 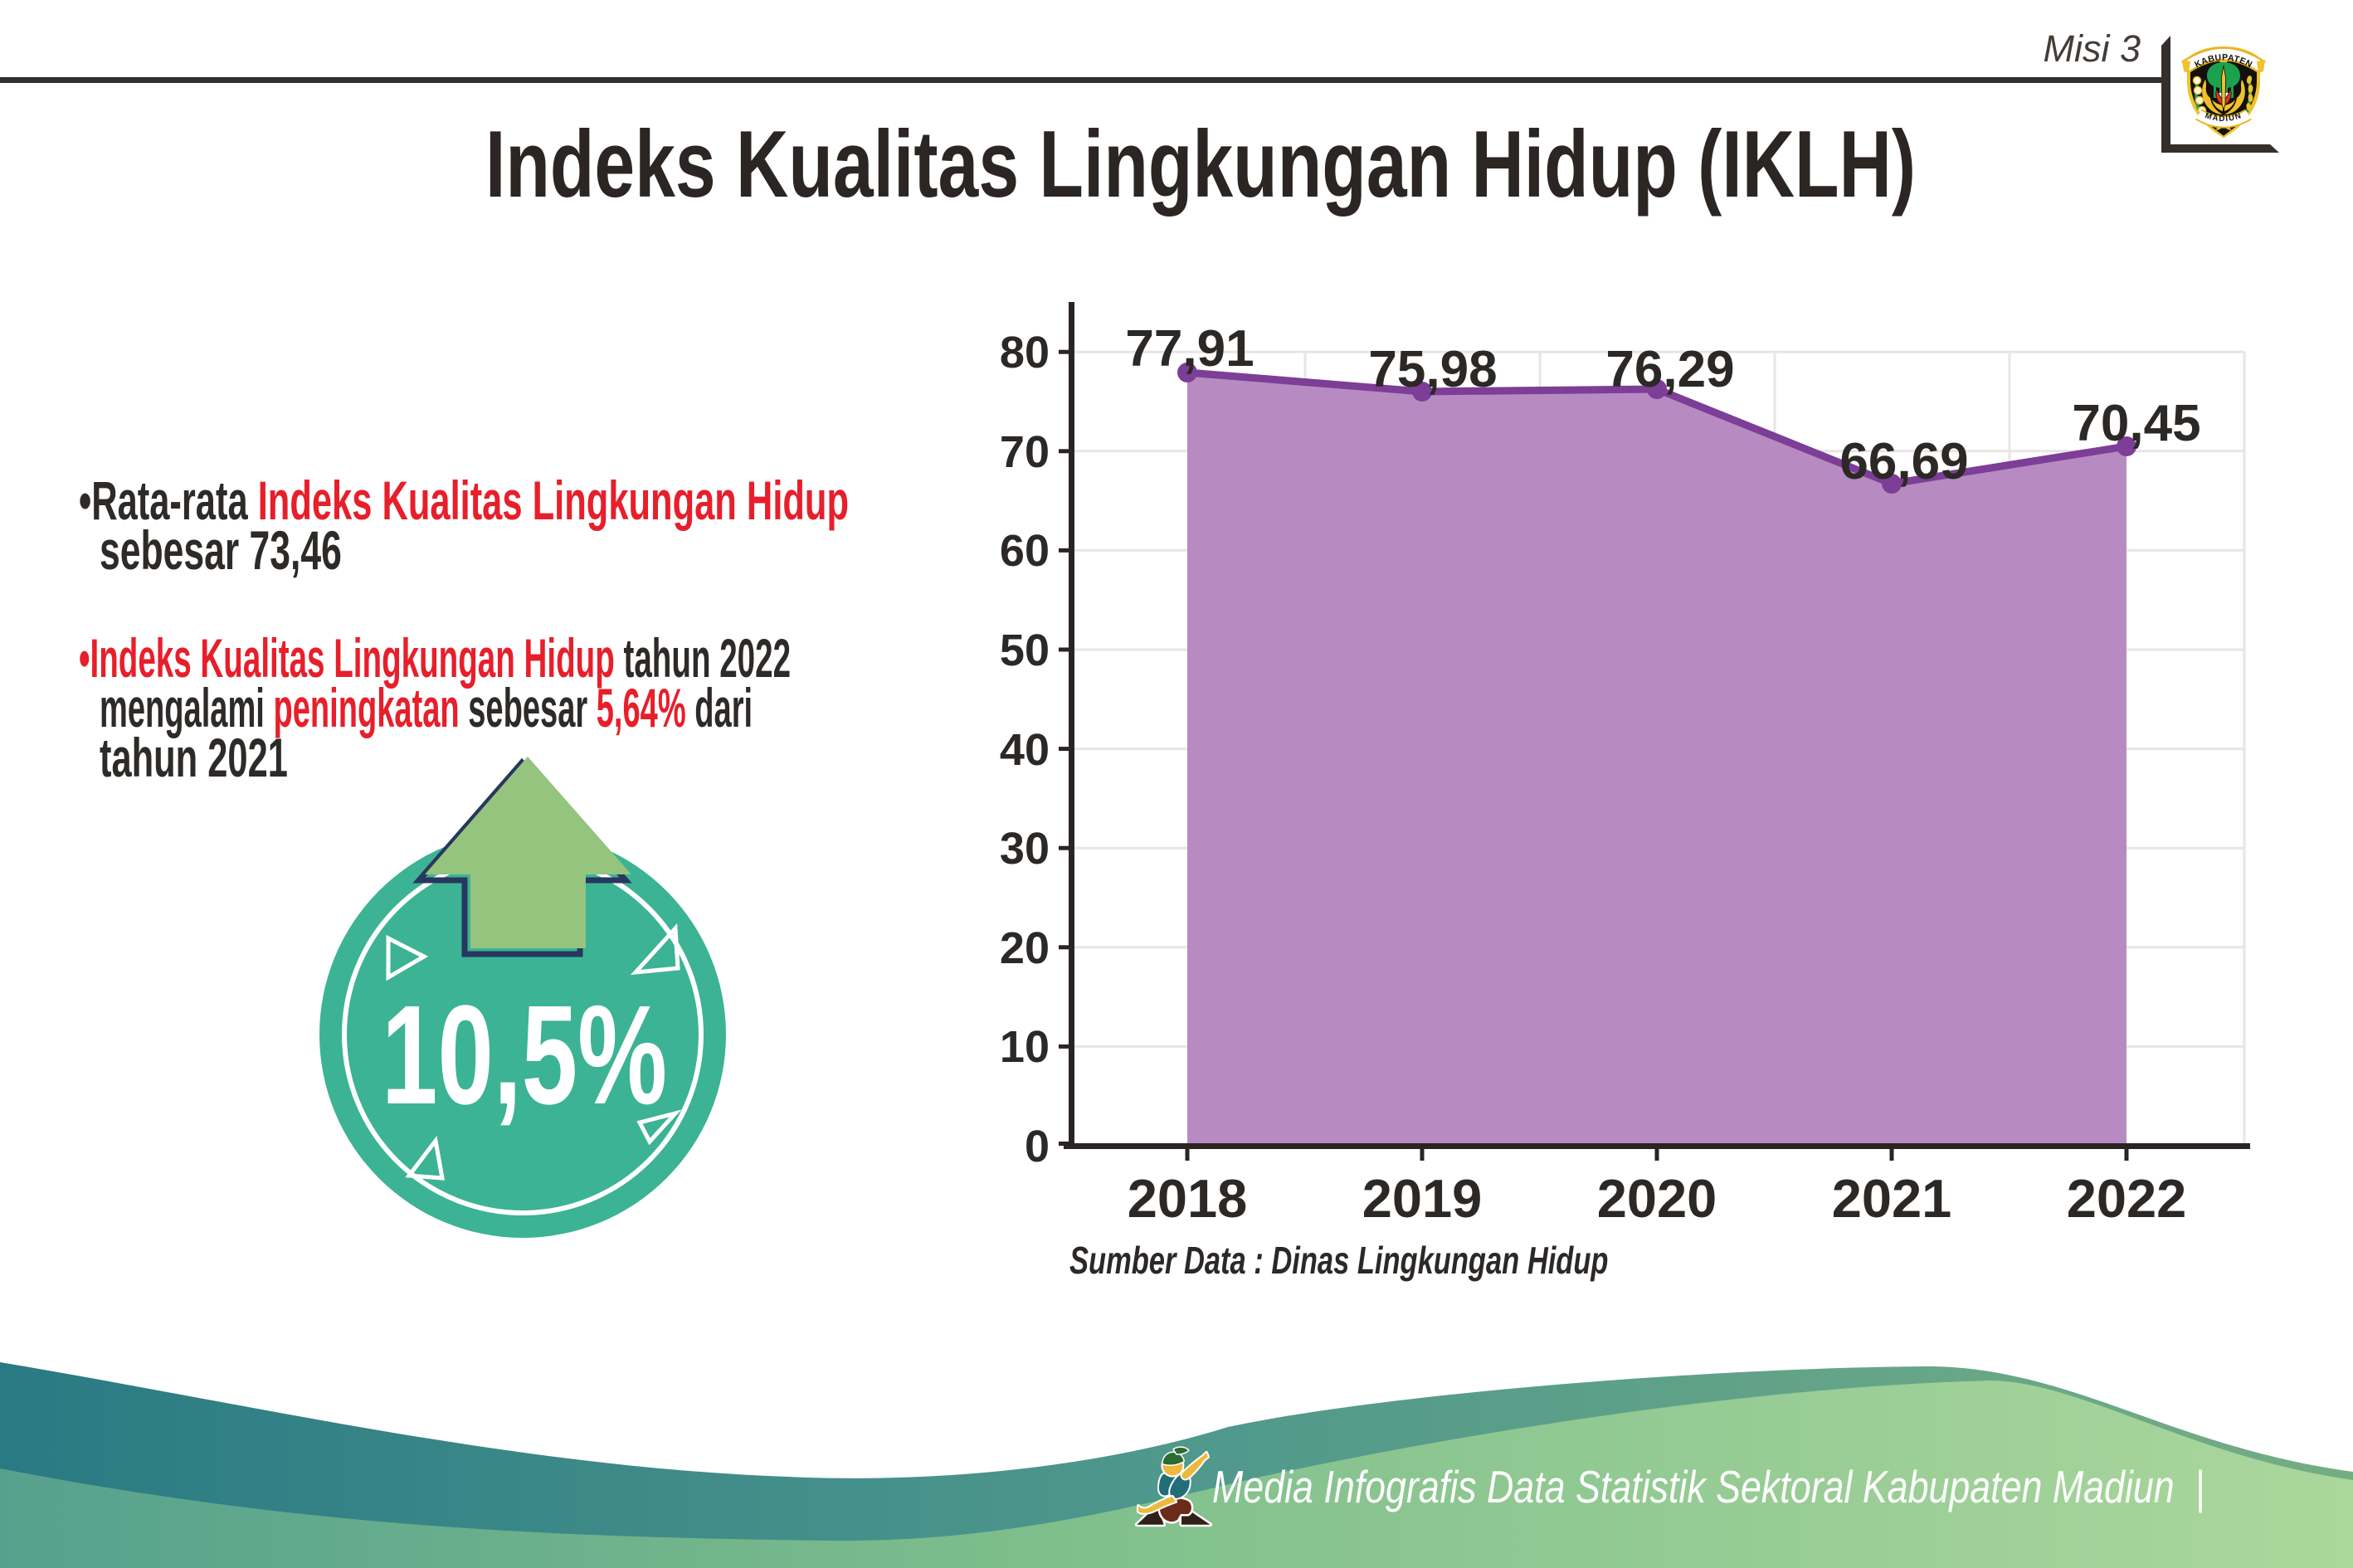 I want to click on svg-text: 50, so click(x=1025, y=650).